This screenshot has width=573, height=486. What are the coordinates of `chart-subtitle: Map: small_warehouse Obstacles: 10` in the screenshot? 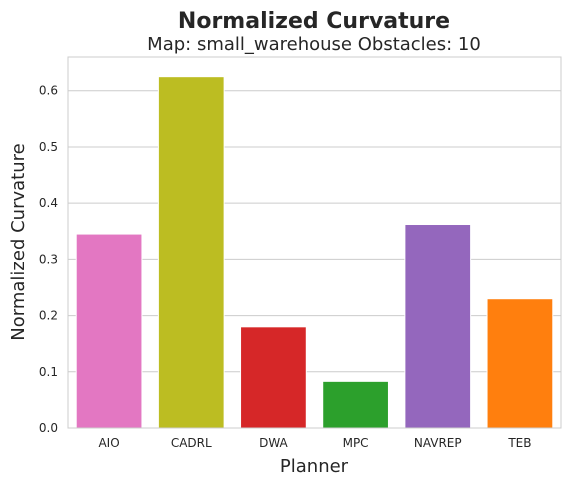 It's located at (314, 44).